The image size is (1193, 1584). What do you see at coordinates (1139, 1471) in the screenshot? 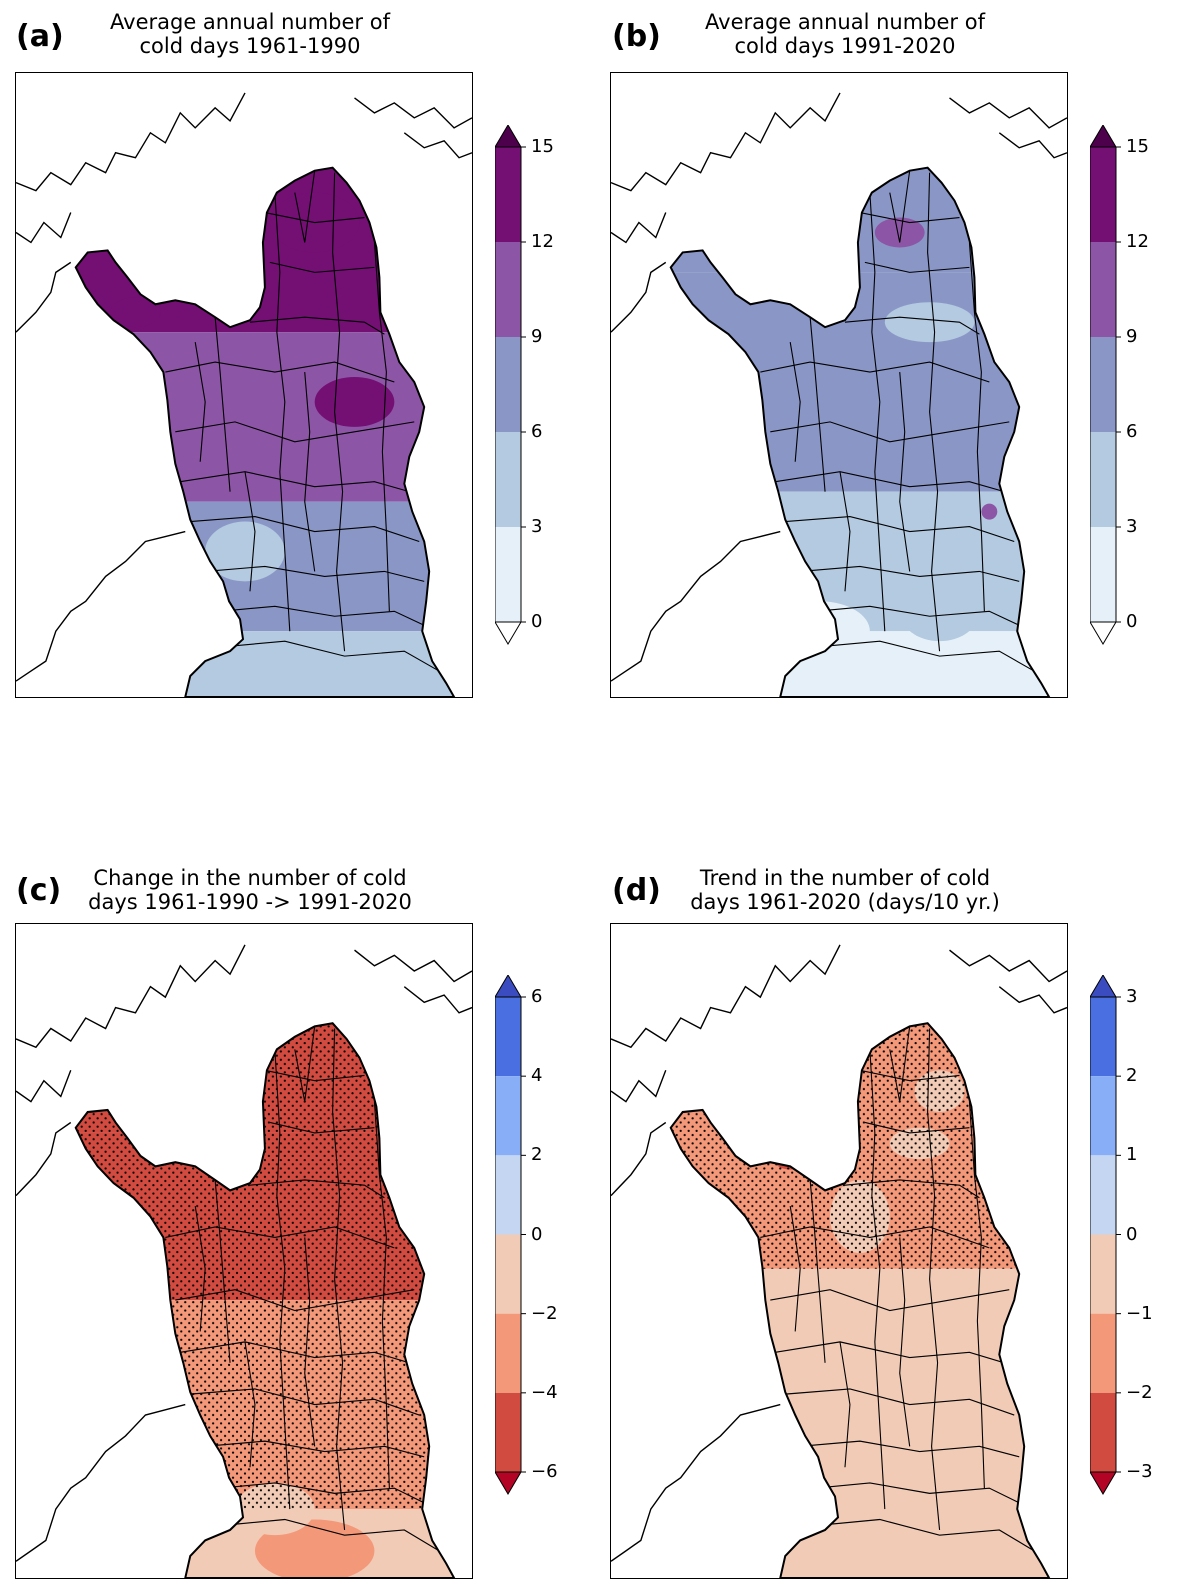
I see `colorbar-tick-label: −3` at bounding box center [1139, 1471].